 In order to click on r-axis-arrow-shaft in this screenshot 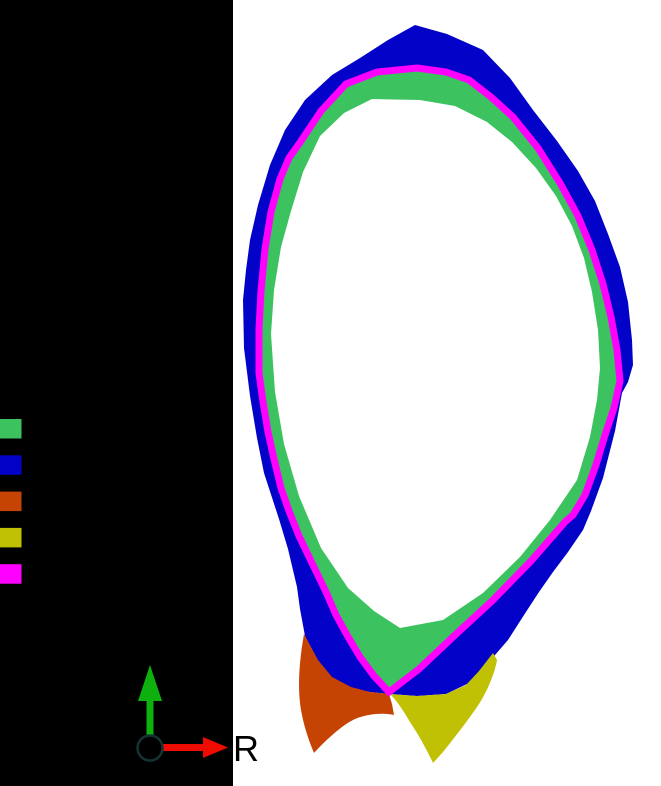, I will do `click(182, 747)`.